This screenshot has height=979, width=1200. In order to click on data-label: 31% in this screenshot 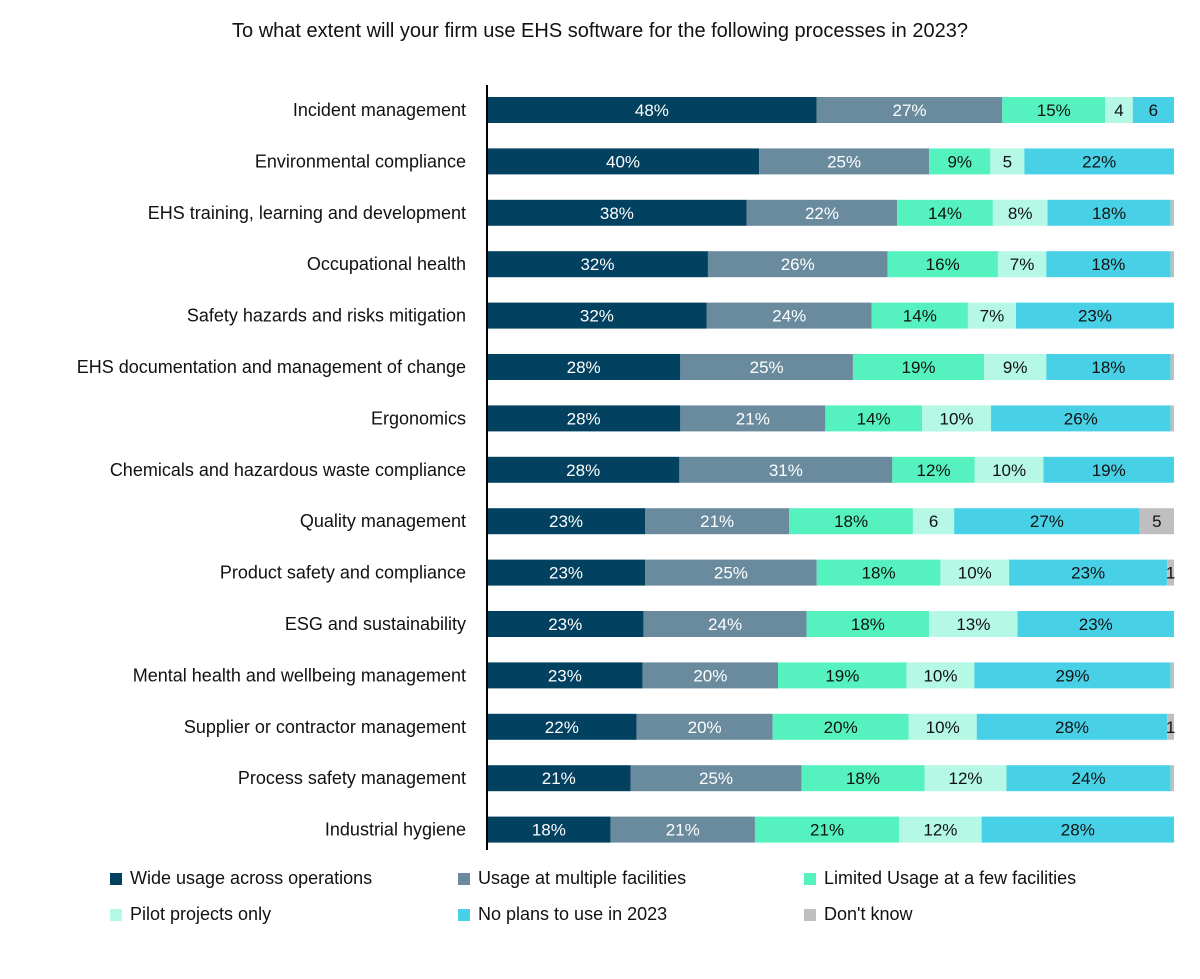, I will do `click(786, 470)`.